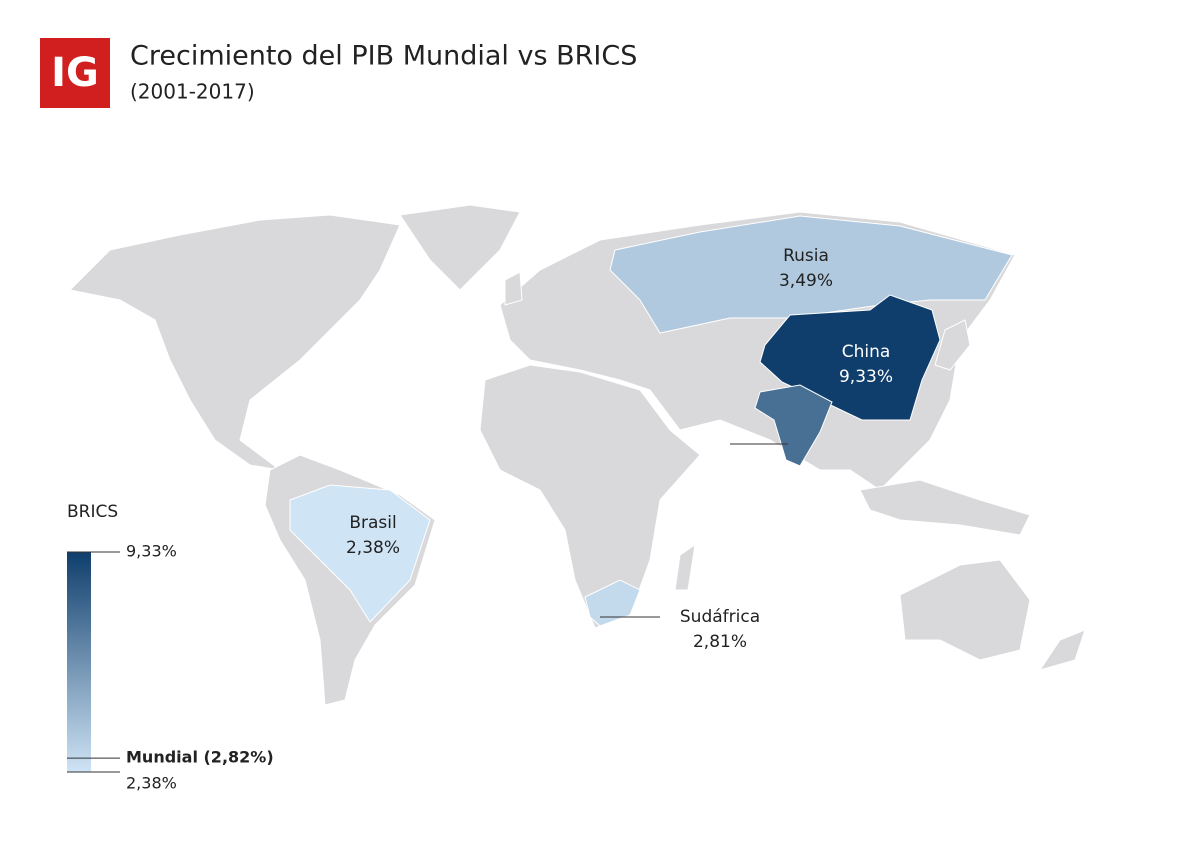  What do you see at coordinates (806, 281) in the screenshot?
I see `country-value: 3,49%` at bounding box center [806, 281].